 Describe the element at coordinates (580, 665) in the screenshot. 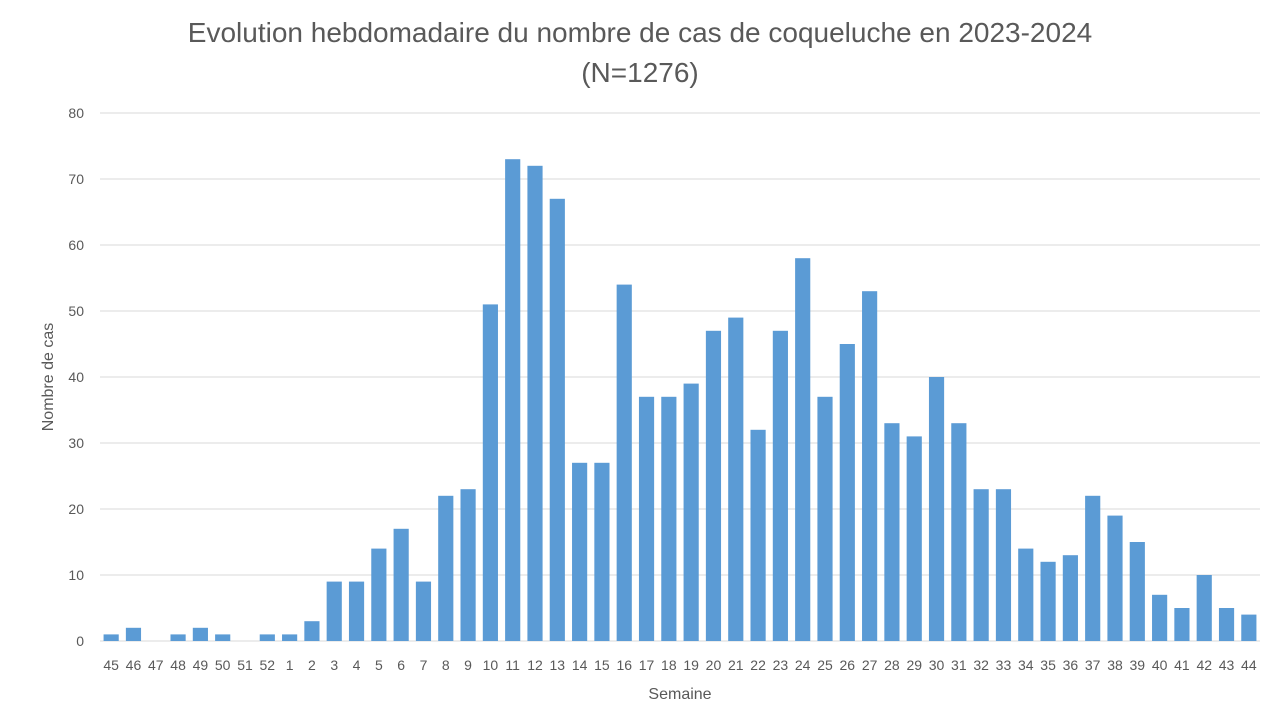

I see `x-tick-label: 14` at that location.